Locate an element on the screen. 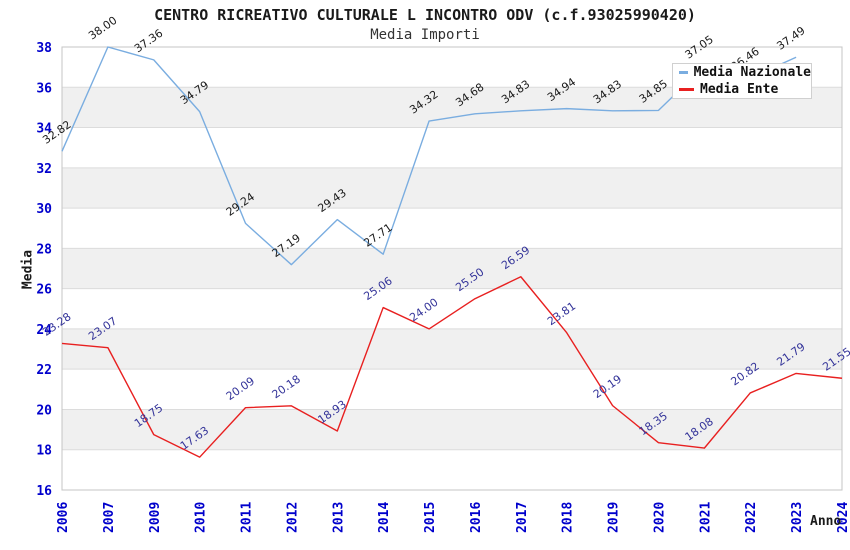 This screenshot has width=850, height=550. x-tick-label: 2016 is located at coordinates (476, 517).